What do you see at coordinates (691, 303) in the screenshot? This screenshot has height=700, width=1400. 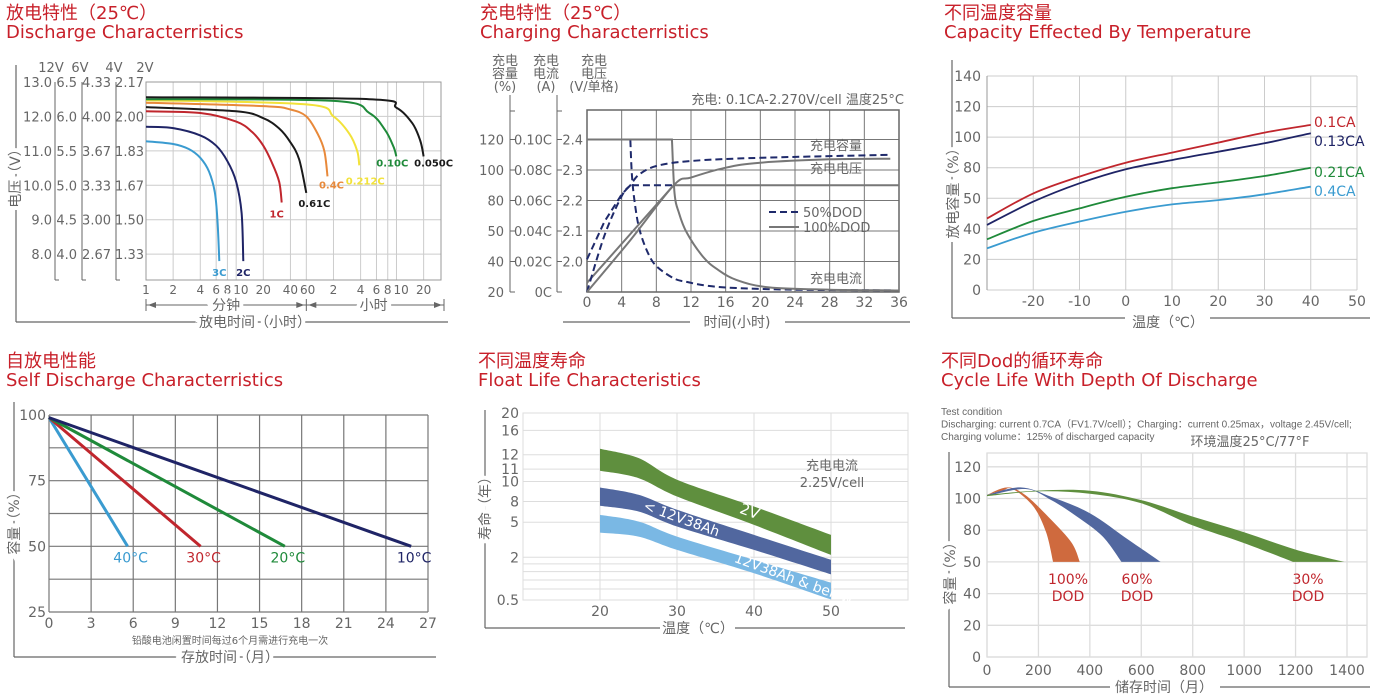 I see `x-tick-label: 12` at bounding box center [691, 303].